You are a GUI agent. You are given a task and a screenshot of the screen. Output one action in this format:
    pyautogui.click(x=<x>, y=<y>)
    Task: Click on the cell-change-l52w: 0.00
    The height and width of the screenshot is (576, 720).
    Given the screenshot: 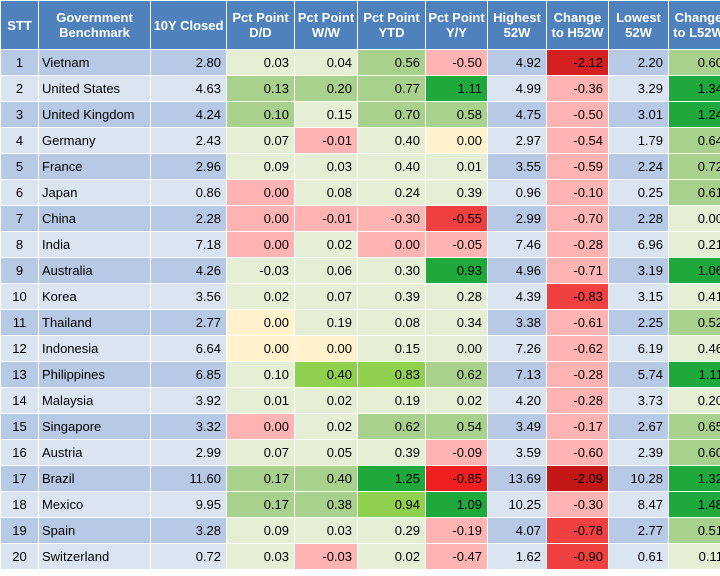 What is the action you would take?
    pyautogui.click(x=694, y=218)
    